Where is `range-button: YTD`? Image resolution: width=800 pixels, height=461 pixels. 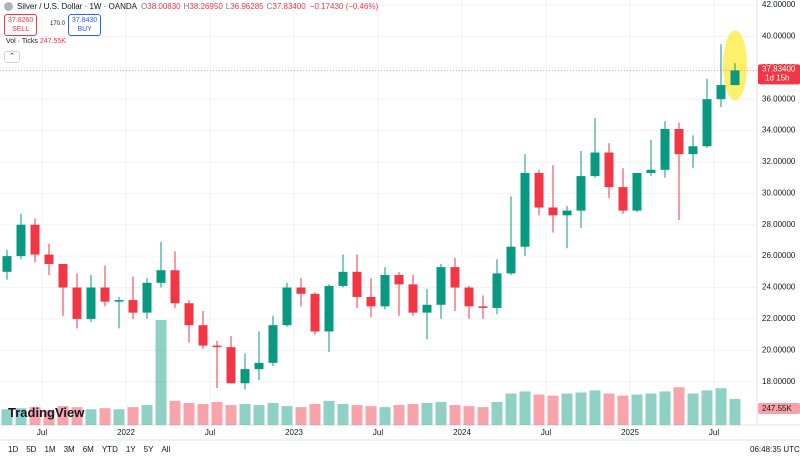
range-button: YTD is located at coordinates (109, 449).